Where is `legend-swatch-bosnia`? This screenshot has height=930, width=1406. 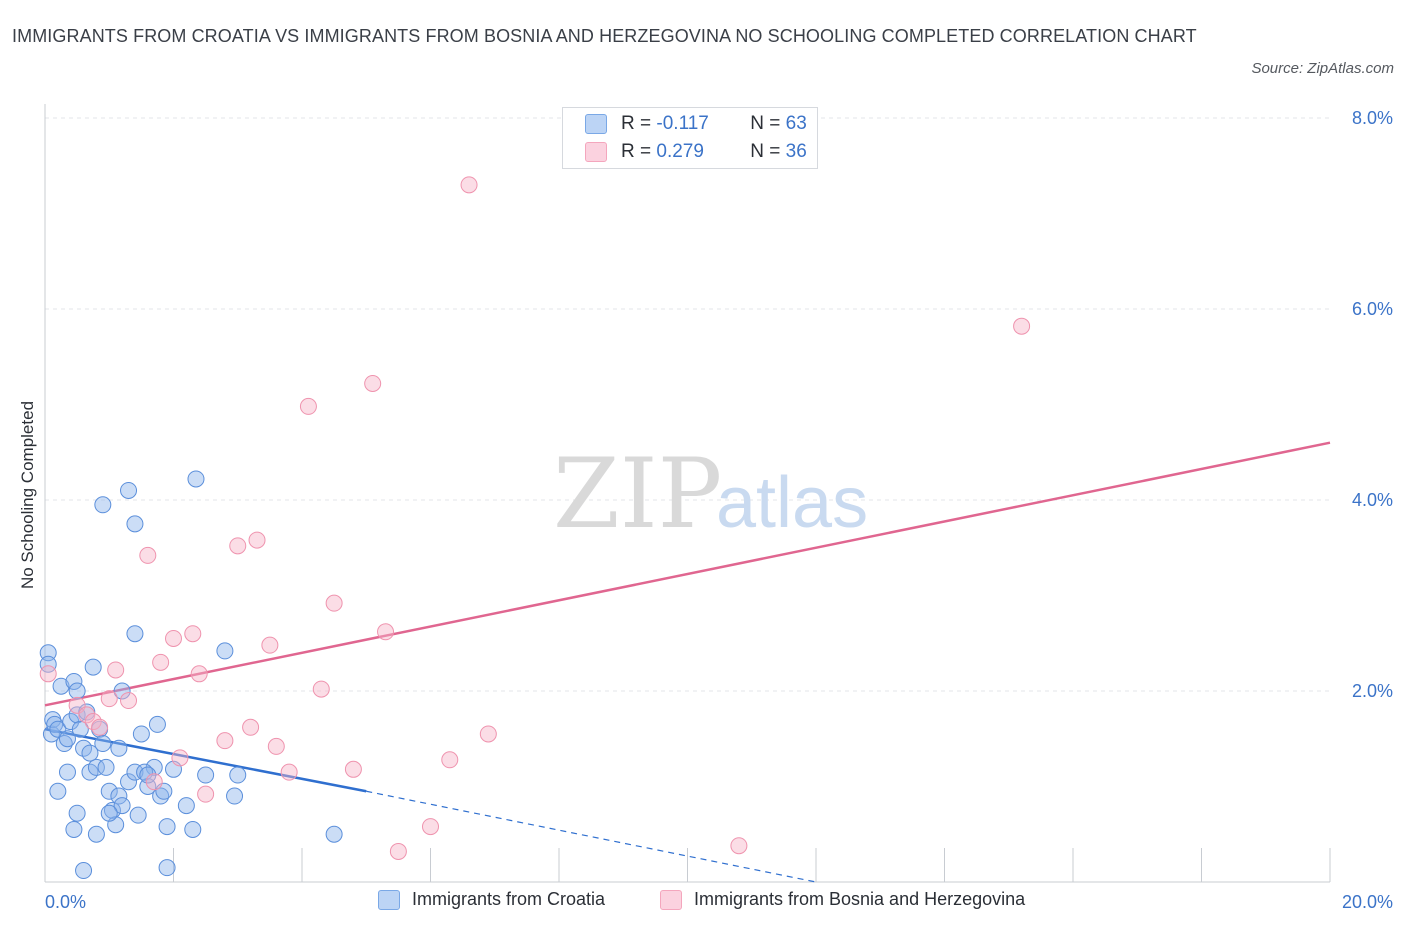 legend-swatch-bosnia is located at coordinates (596, 152).